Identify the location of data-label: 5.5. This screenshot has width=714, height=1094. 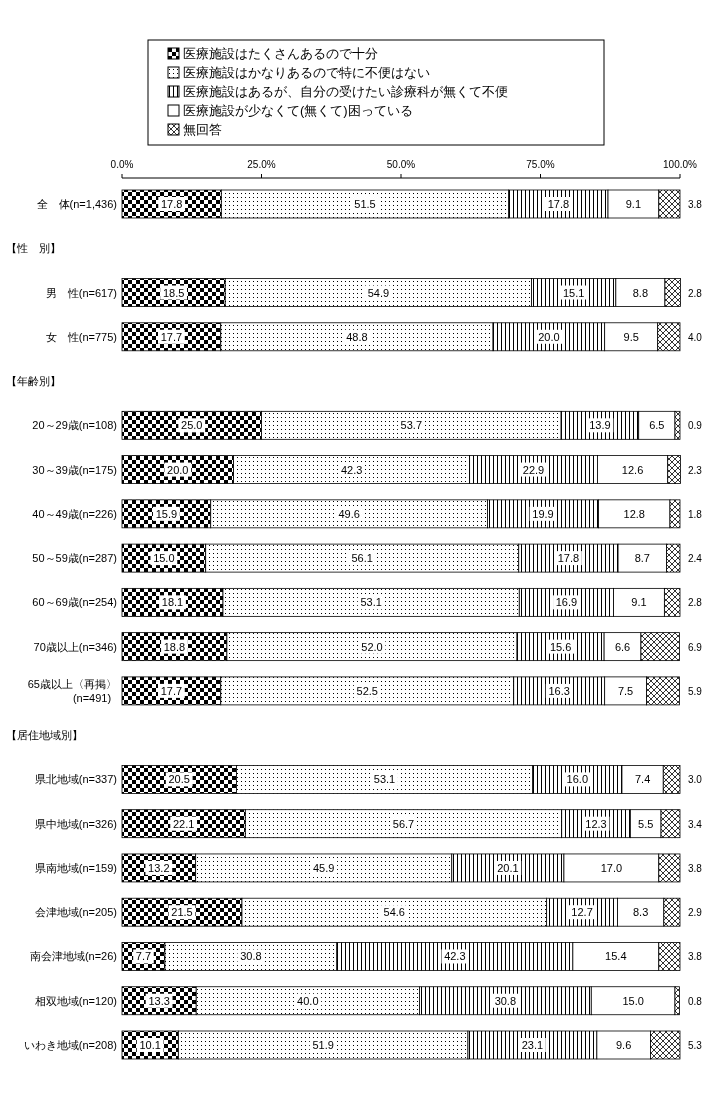
(646, 823).